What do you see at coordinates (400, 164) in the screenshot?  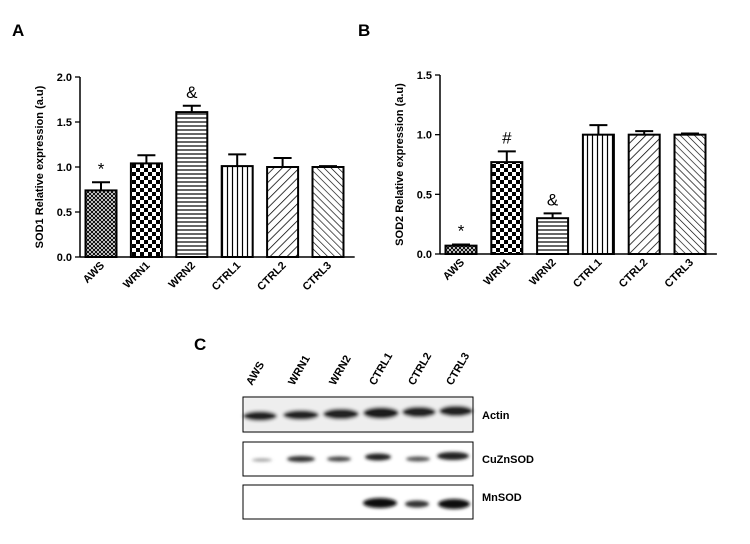 I see `y-axis-label: SOD2 Relative expression (a.u)` at bounding box center [400, 164].